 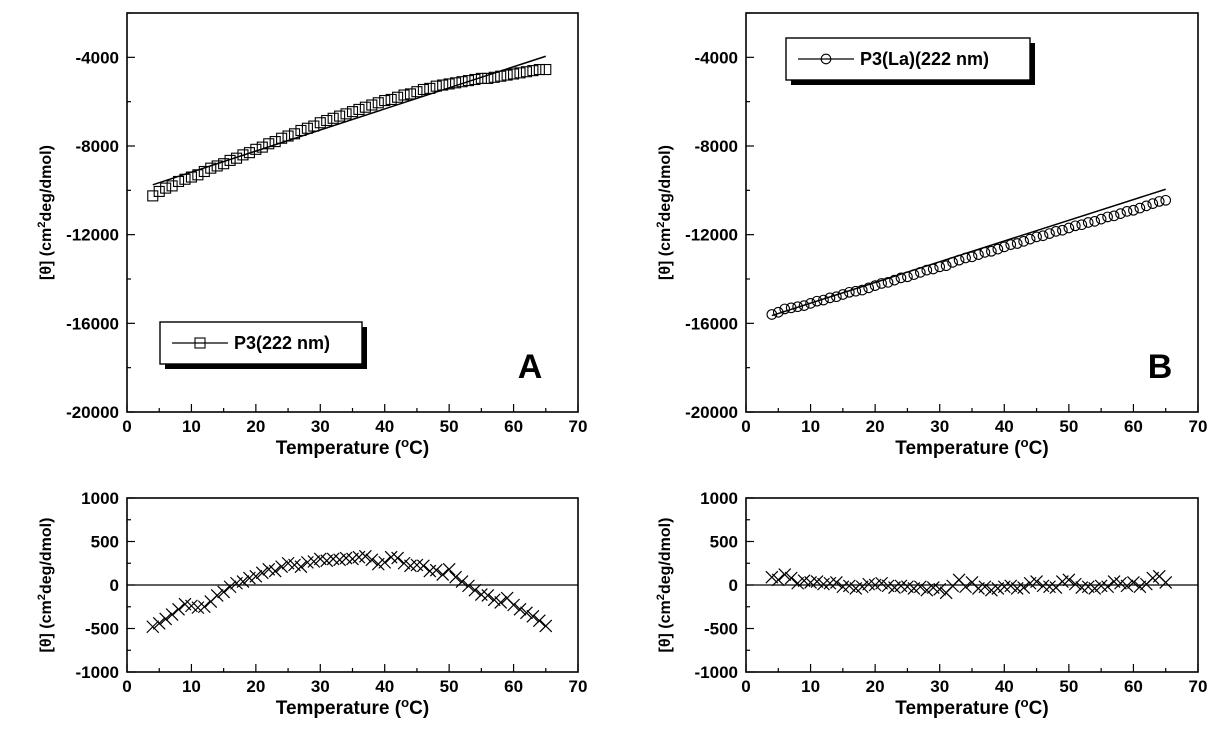 What do you see at coordinates (92, 235) in the screenshot?
I see `y-tick-label: -12000` at bounding box center [92, 235].